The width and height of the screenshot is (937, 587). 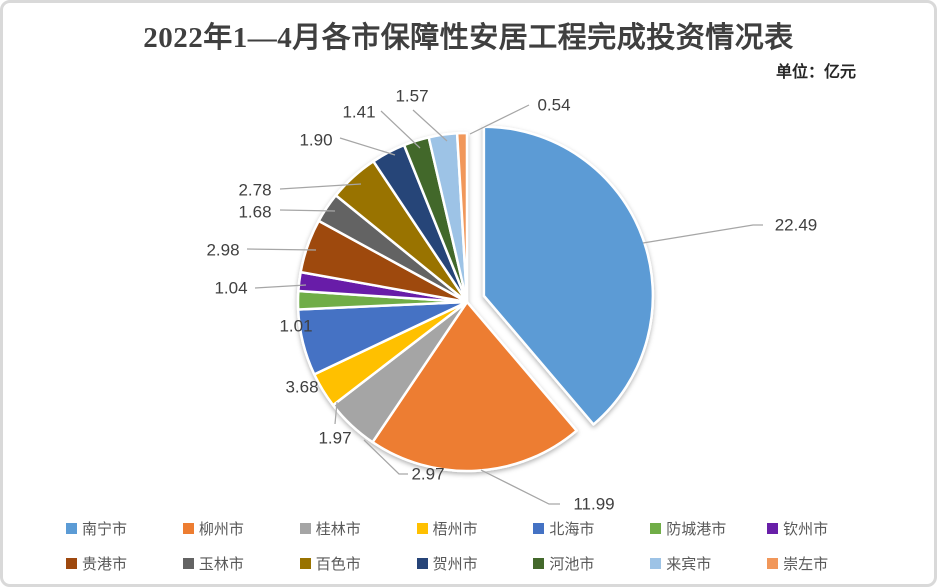 What do you see at coordinates (806, 529) in the screenshot?
I see `legend-label: 钦州市` at bounding box center [806, 529].